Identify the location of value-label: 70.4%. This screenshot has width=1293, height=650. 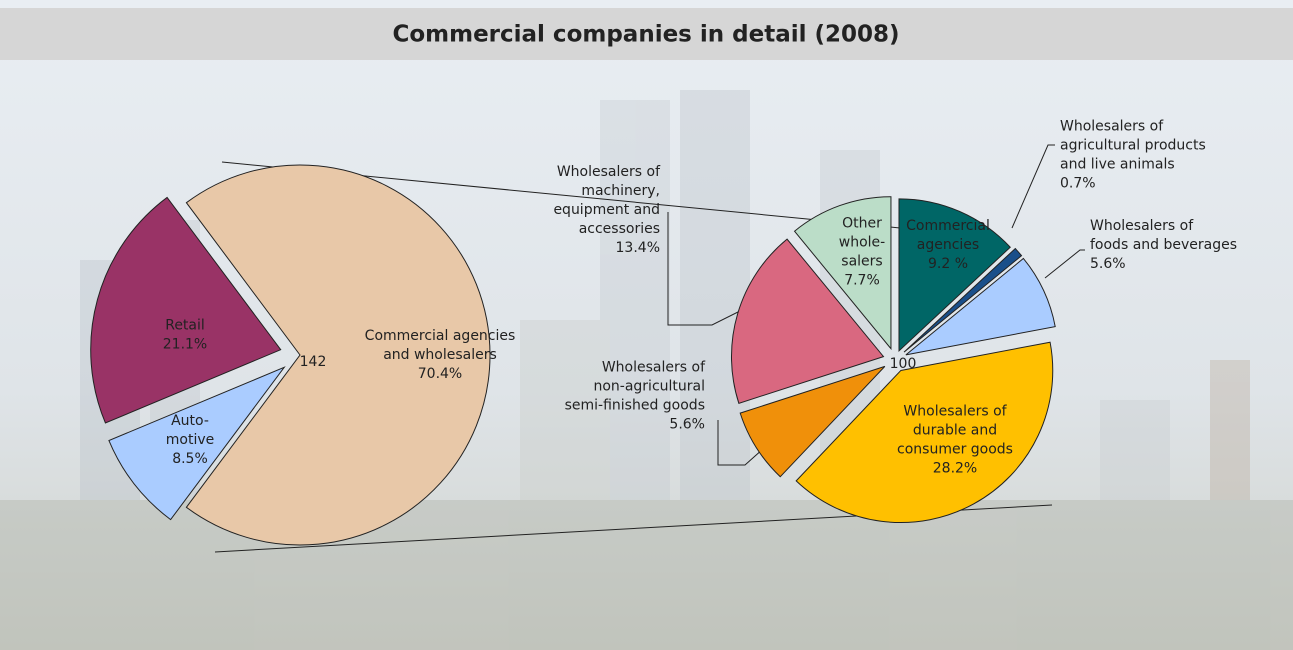
(440, 374).